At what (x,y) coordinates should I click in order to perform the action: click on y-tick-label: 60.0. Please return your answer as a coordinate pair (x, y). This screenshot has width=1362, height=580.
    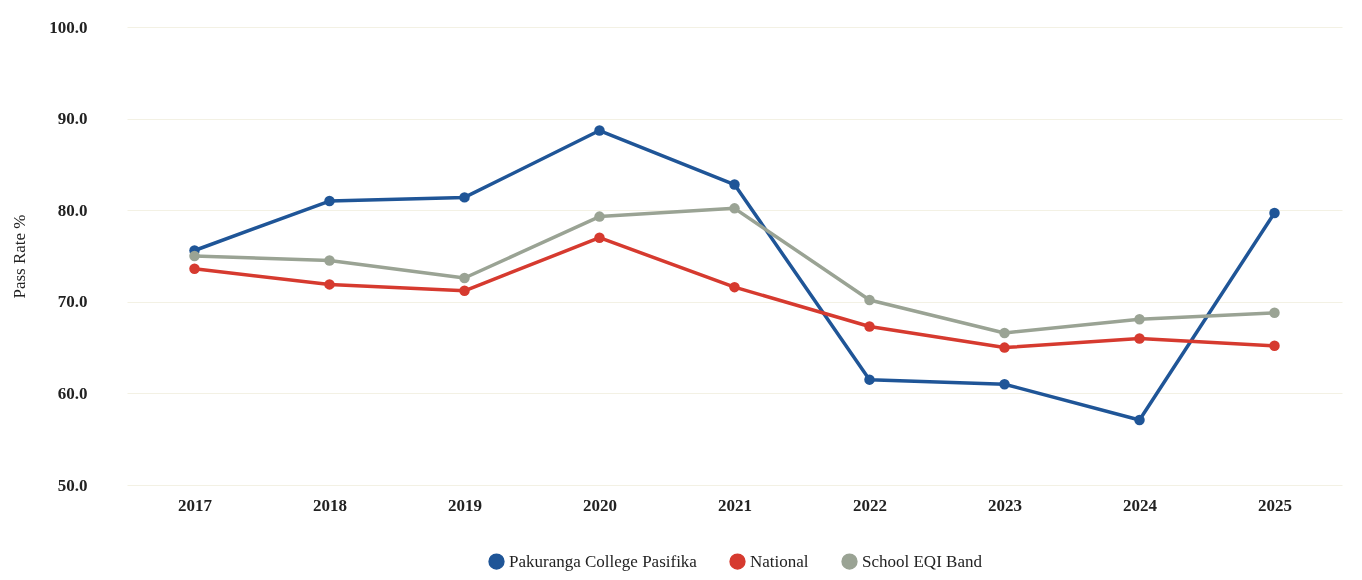
    Looking at the image, I should click on (72, 393).